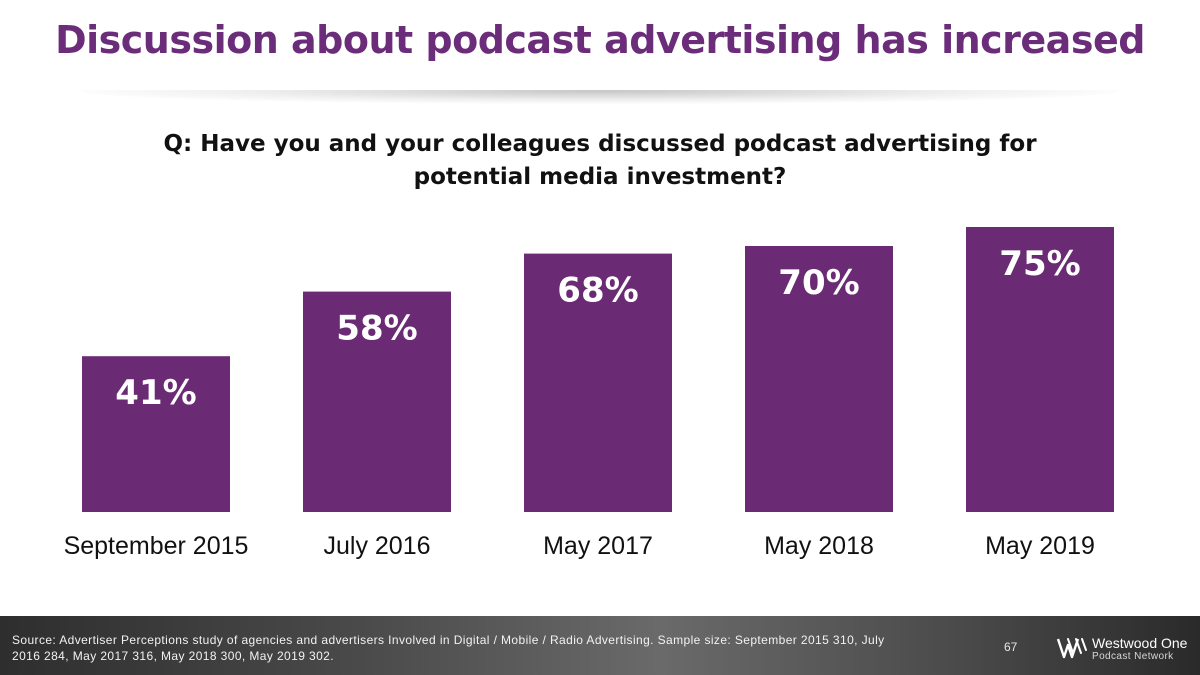 This screenshot has width=1200, height=675. I want to click on bar-value-label-3: 68%, so click(597, 291).